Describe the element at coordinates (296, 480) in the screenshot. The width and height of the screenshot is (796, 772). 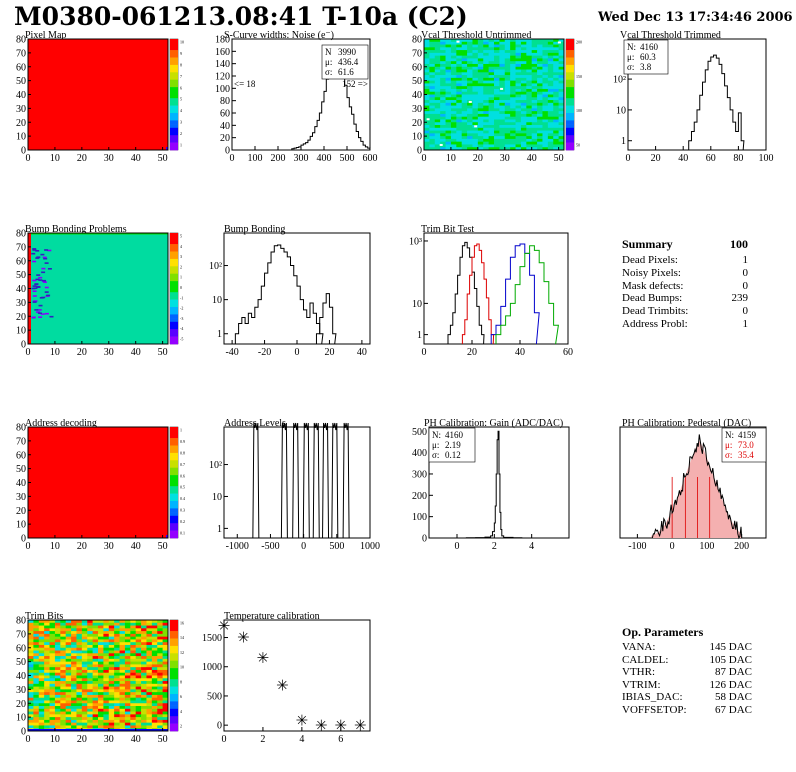
I see `address-peak` at that location.